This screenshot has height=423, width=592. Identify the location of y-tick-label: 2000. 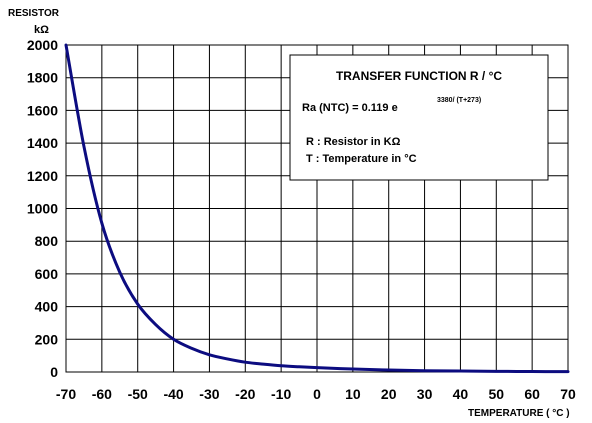
(42, 45).